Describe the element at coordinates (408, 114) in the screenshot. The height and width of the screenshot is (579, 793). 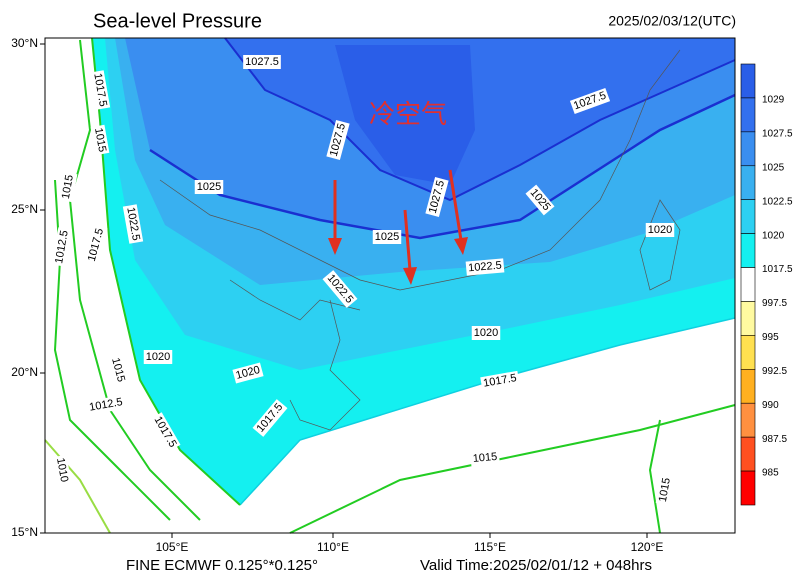
I see `annotation: 冷空气` at that location.